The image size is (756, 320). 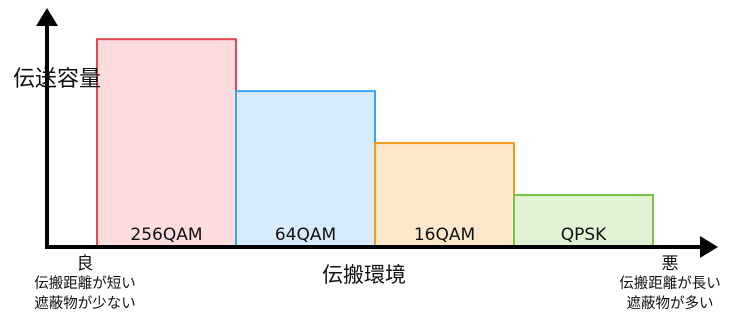 What do you see at coordinates (85, 304) in the screenshot?
I see `x-left-line-2: 遮蔽物が少ない` at bounding box center [85, 304].